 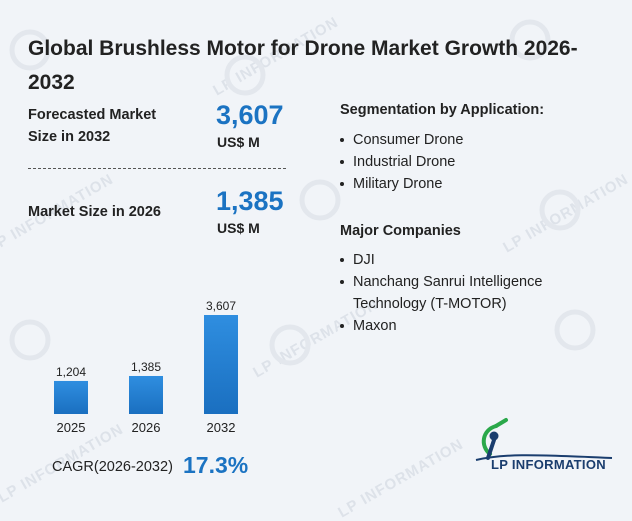 I want to click on data-label-2026: 1,385, so click(x=146, y=367).